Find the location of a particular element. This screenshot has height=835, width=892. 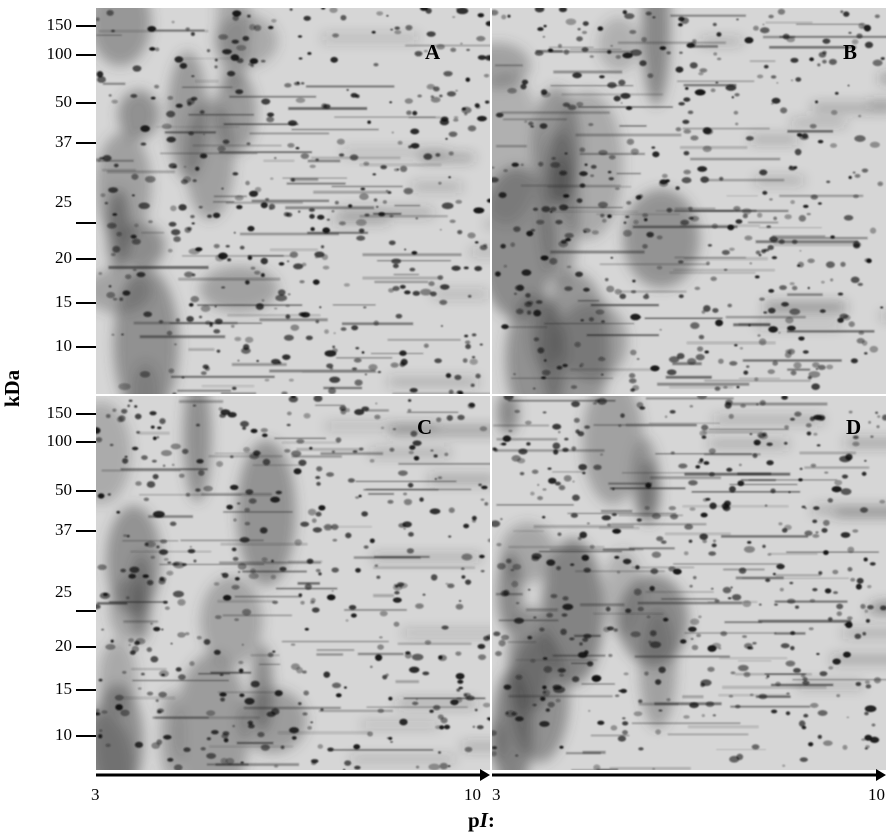

panel-label-b: B is located at coordinates (850, 52).